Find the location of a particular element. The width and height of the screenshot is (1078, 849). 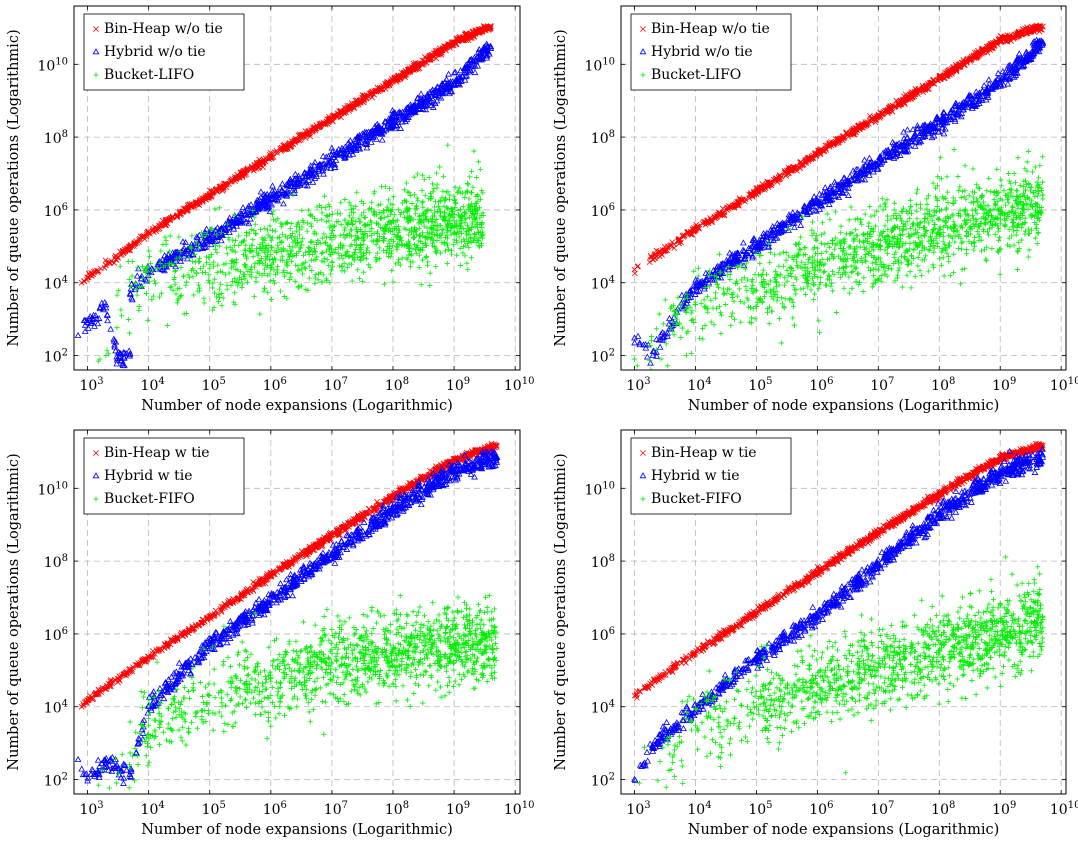

legend-marker is located at coordinates (96, 75).